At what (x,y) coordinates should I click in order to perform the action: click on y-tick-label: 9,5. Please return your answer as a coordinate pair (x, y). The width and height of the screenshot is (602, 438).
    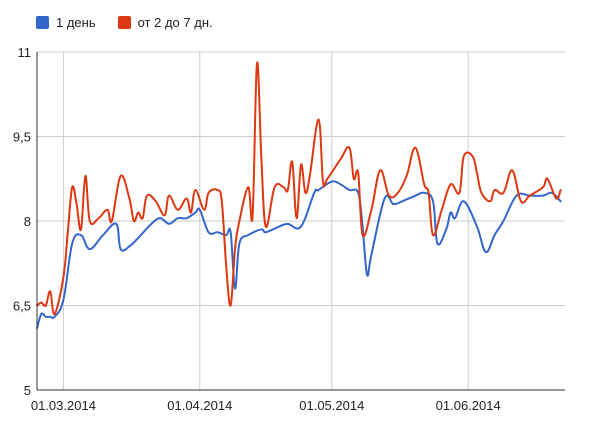
    Looking at the image, I should click on (22, 137).